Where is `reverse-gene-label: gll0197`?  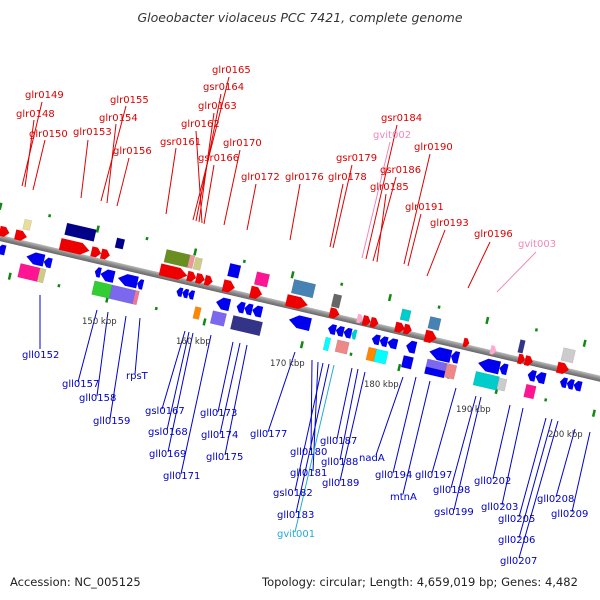 reverse-gene-label: gll0197 is located at coordinates (433, 475).